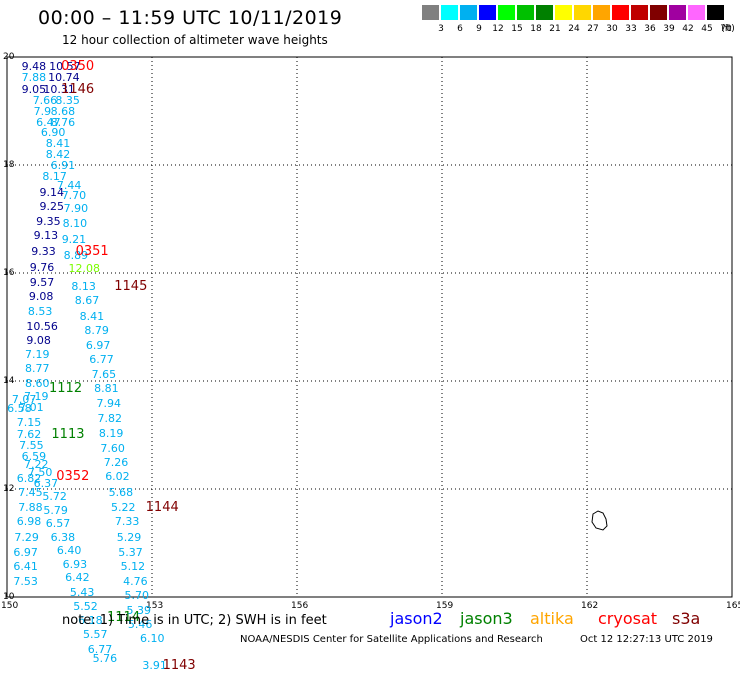 This screenshot has width=740, height=673. What do you see at coordinates (36, 464) in the screenshot?
I see `wave-height-value: 7.22` at bounding box center [36, 464].